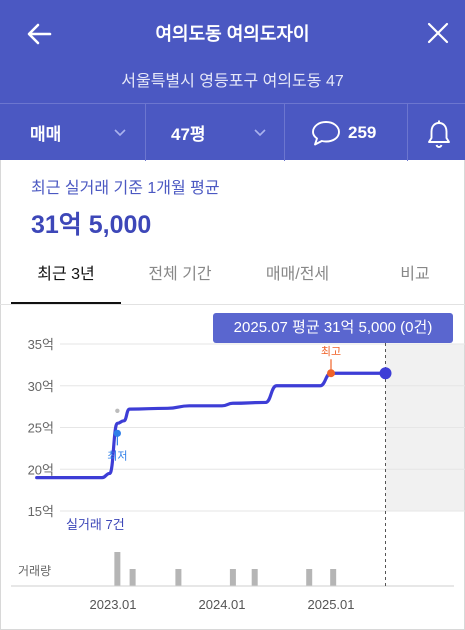  I want to click on back-arrow-icon, so click(40, 34).